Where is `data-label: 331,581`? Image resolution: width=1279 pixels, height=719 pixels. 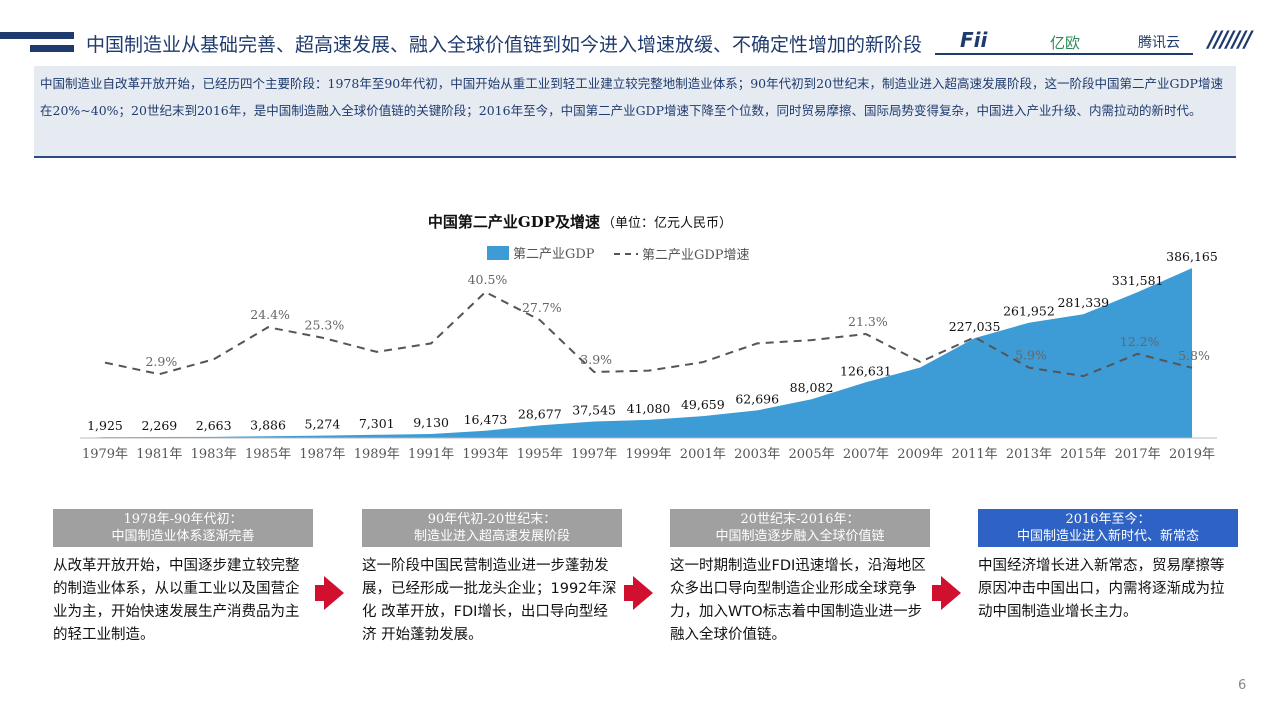
data-label: 331,581 is located at coordinates (1138, 280).